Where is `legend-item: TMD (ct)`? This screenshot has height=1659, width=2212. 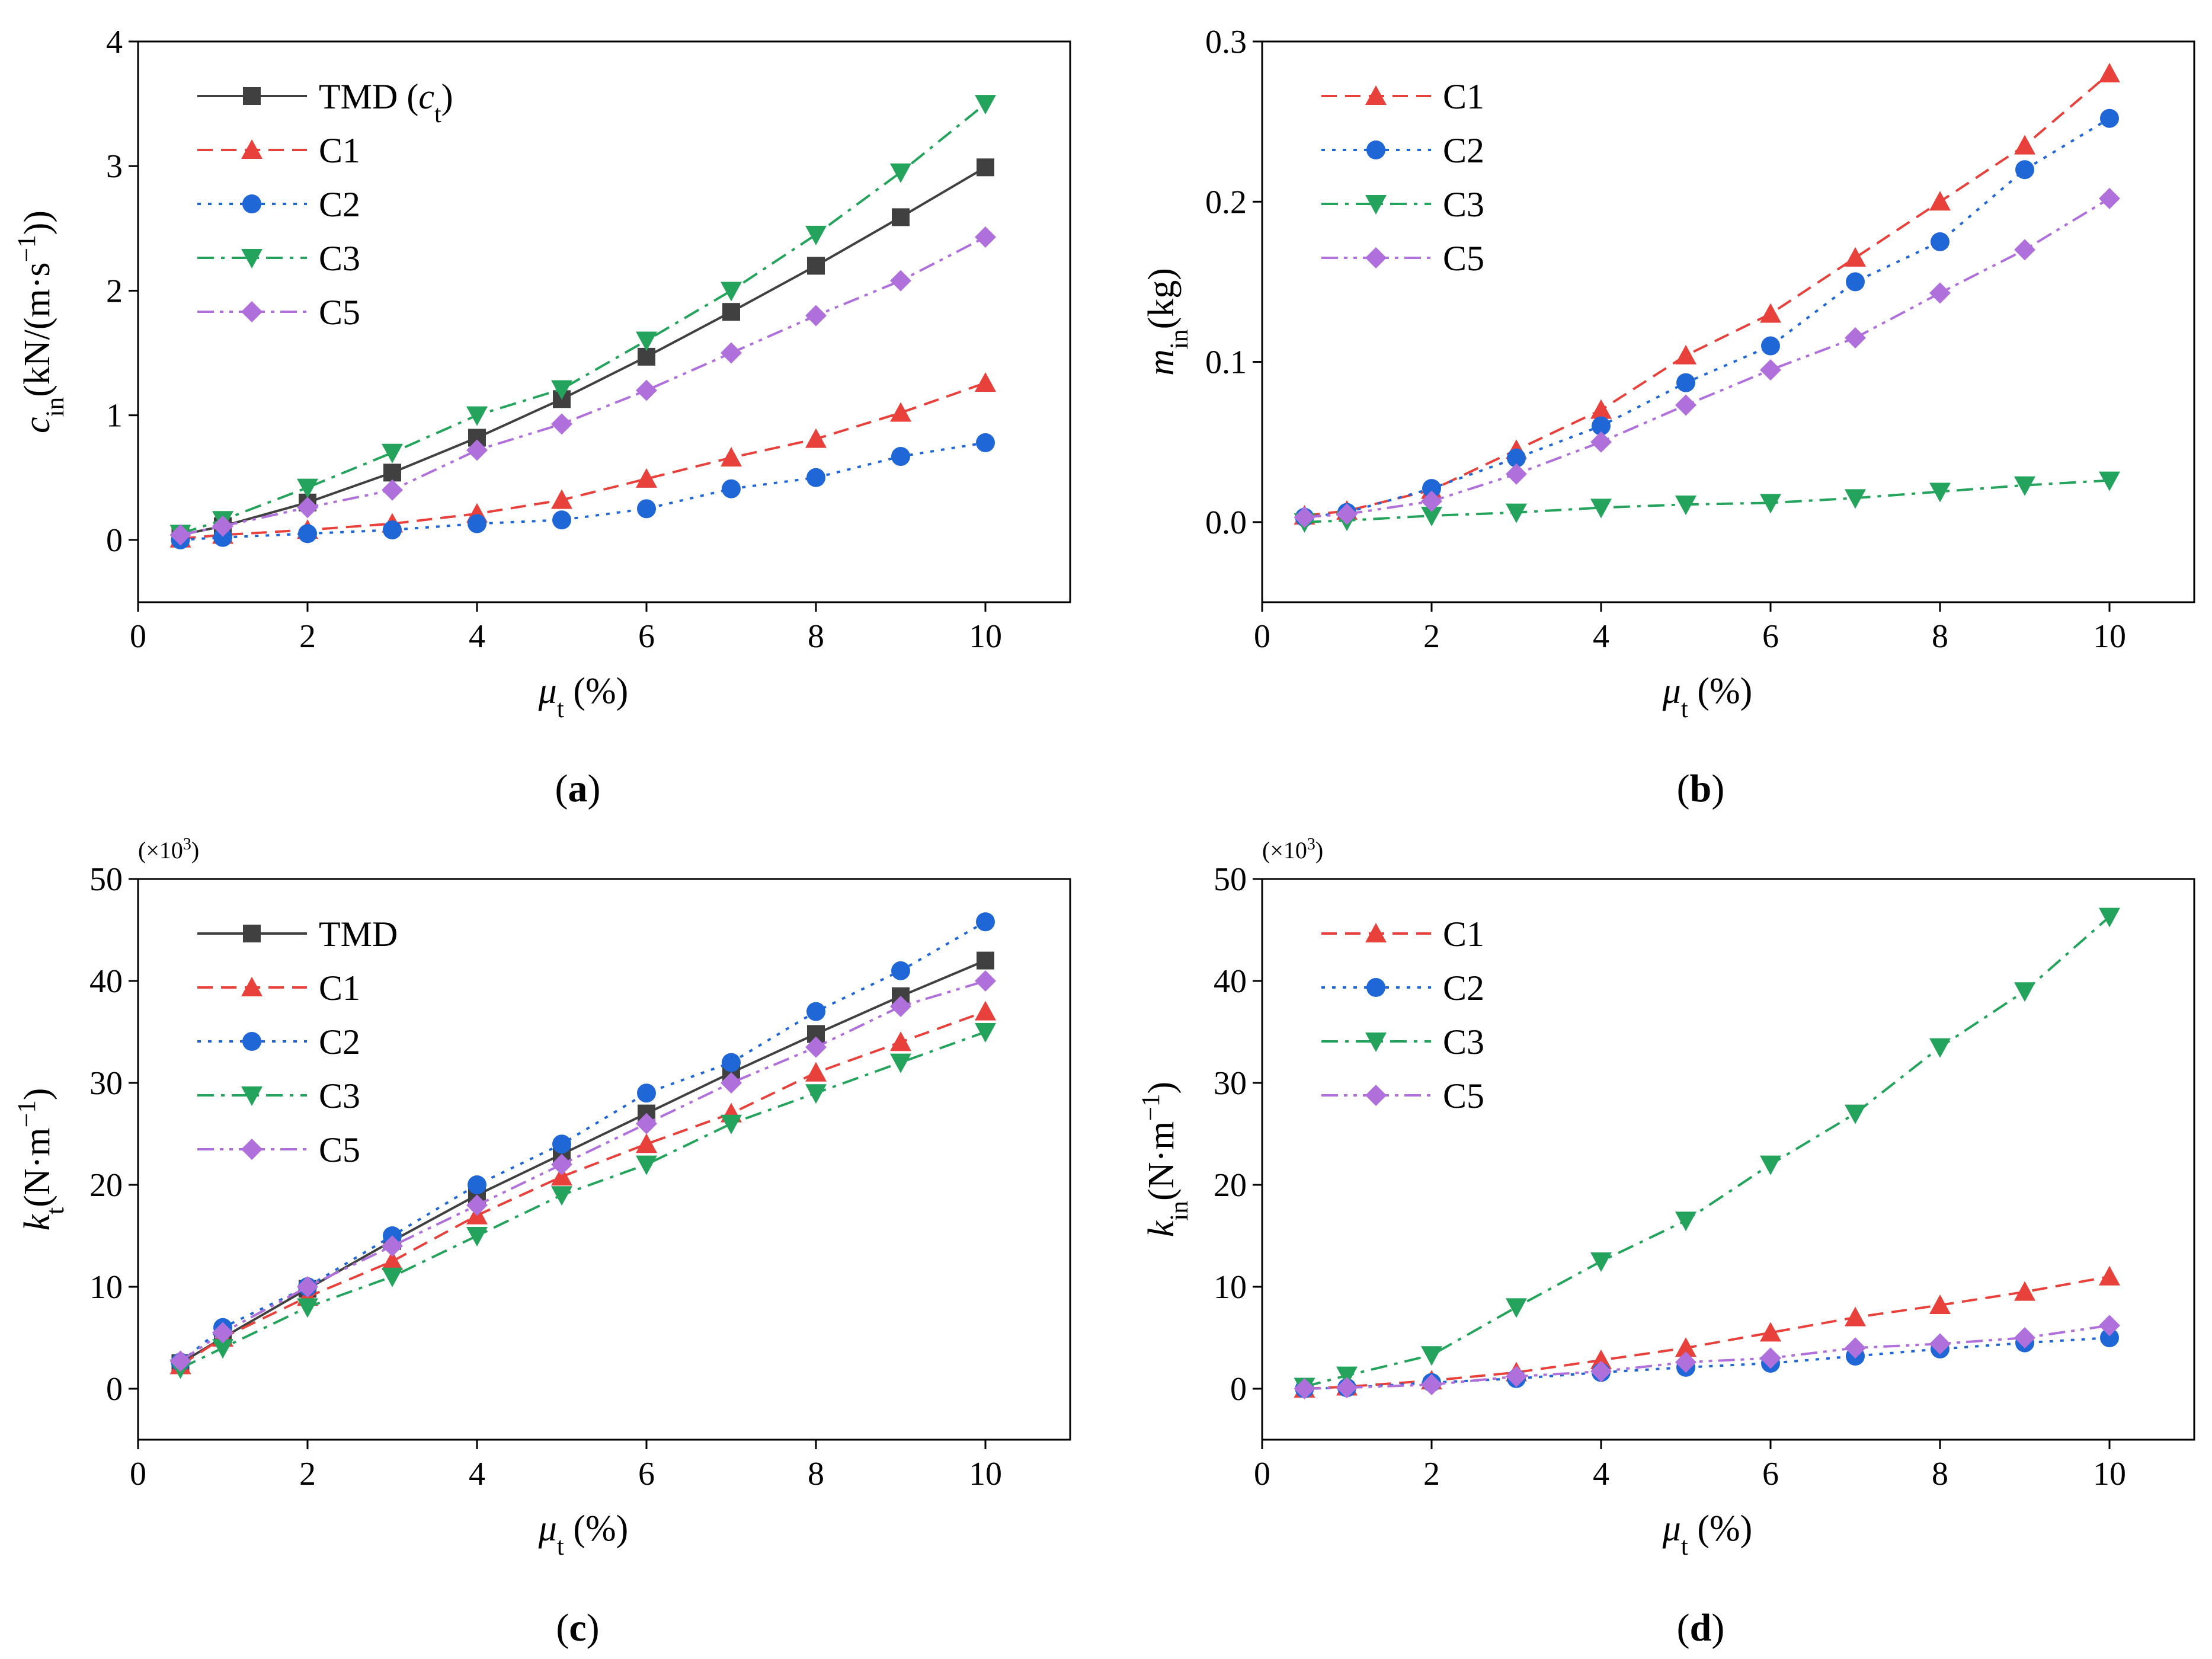
legend-item: TMD (ct) is located at coordinates (325, 103).